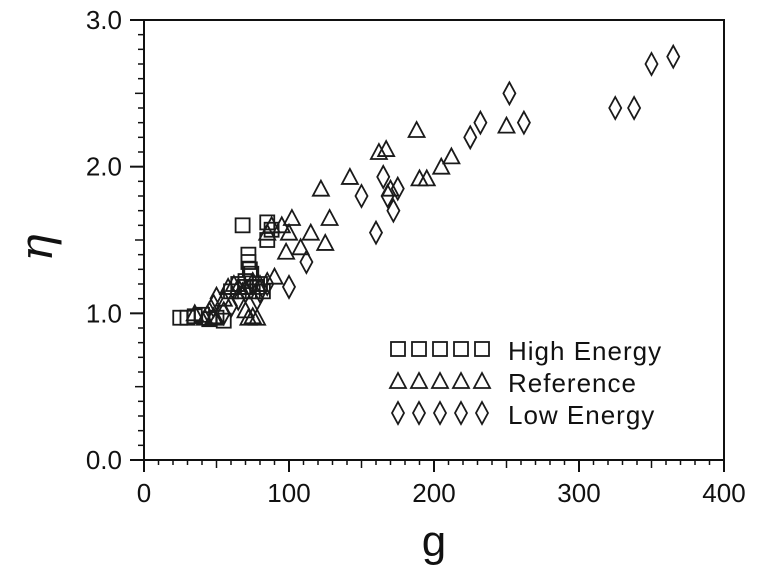  Describe the element at coordinates (585, 351) in the screenshot. I see `legend-label-high-energy: High Energy` at that location.